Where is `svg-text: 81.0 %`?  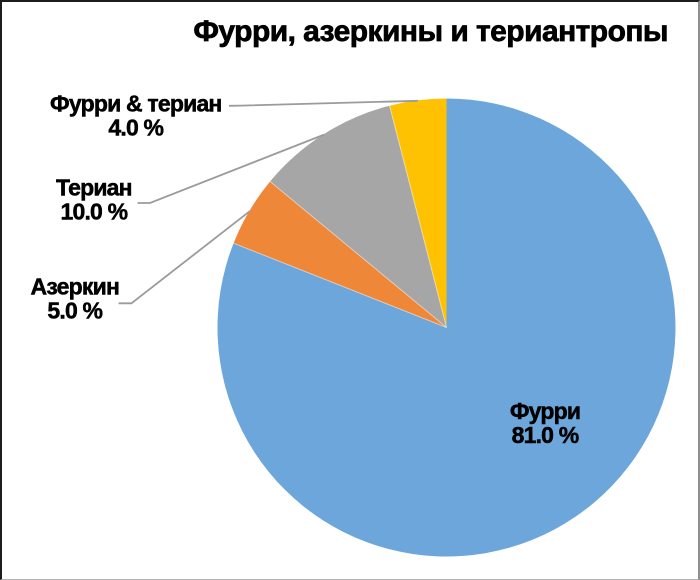 svg-text: 81.0 % is located at coordinates (545, 435).